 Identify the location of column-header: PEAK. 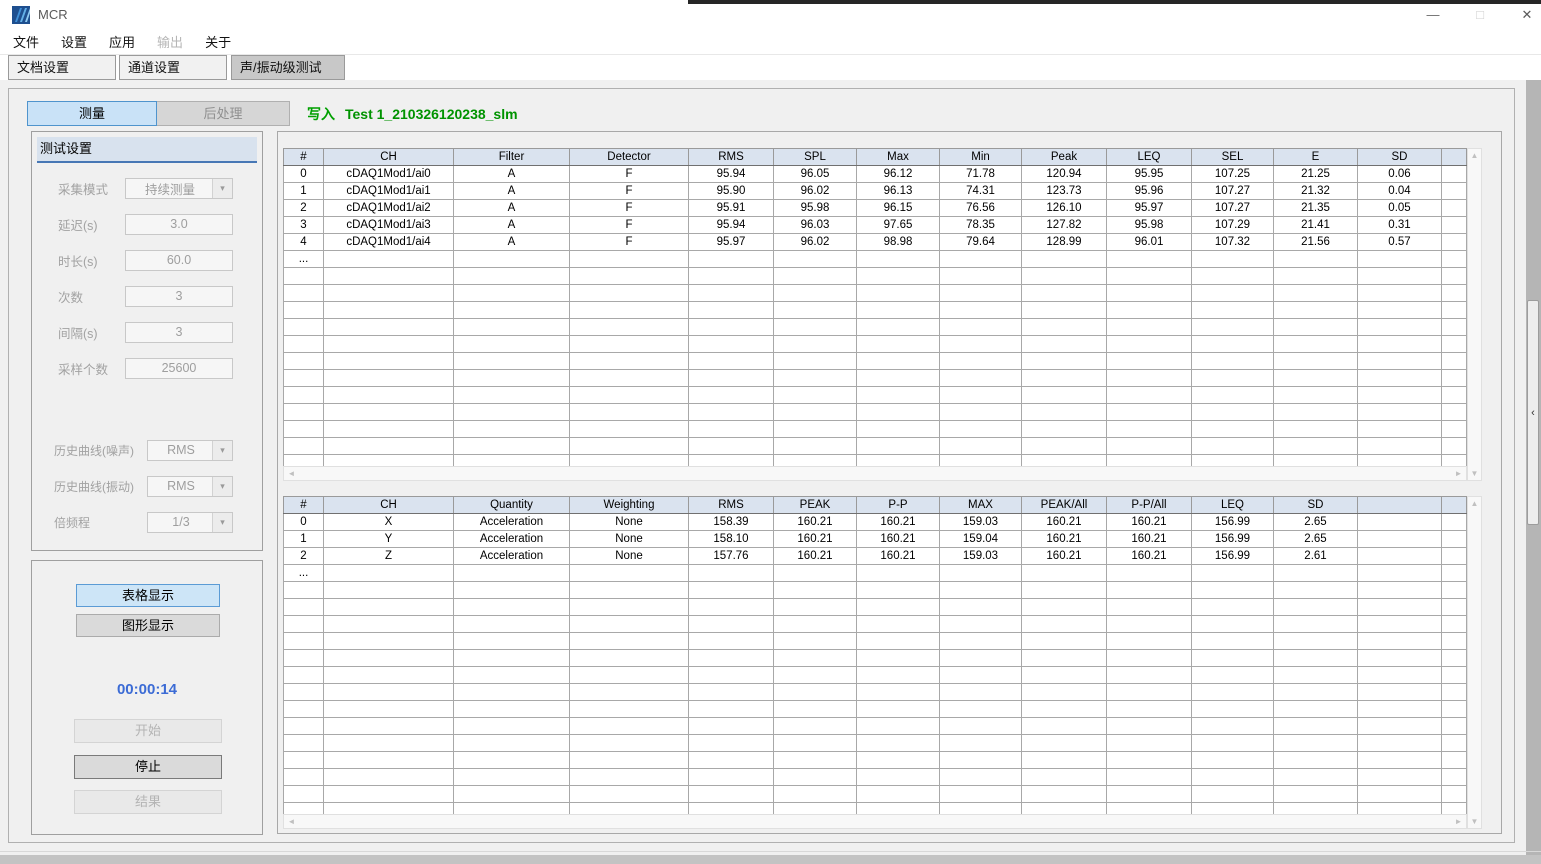
(815, 505).